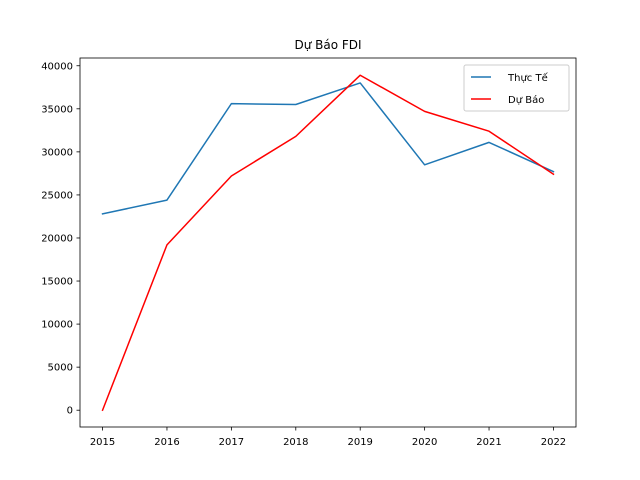  What do you see at coordinates (57, 195) in the screenshot?
I see `y-tick-label: 25000` at bounding box center [57, 195].